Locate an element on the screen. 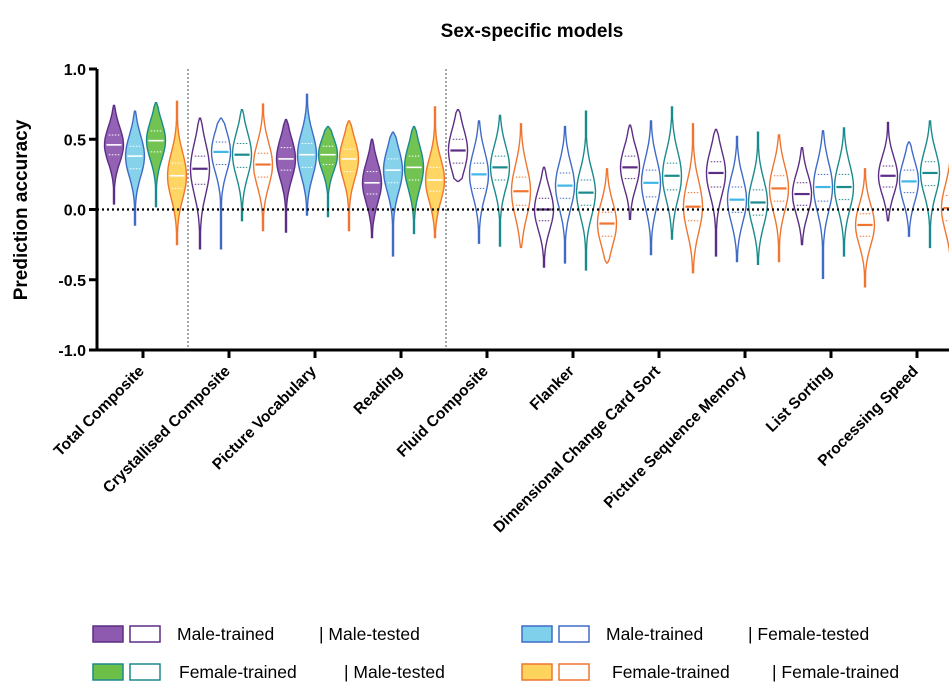 The width and height of the screenshot is (949, 684). y-axis-label: Prediction accuracy is located at coordinates (21, 209).